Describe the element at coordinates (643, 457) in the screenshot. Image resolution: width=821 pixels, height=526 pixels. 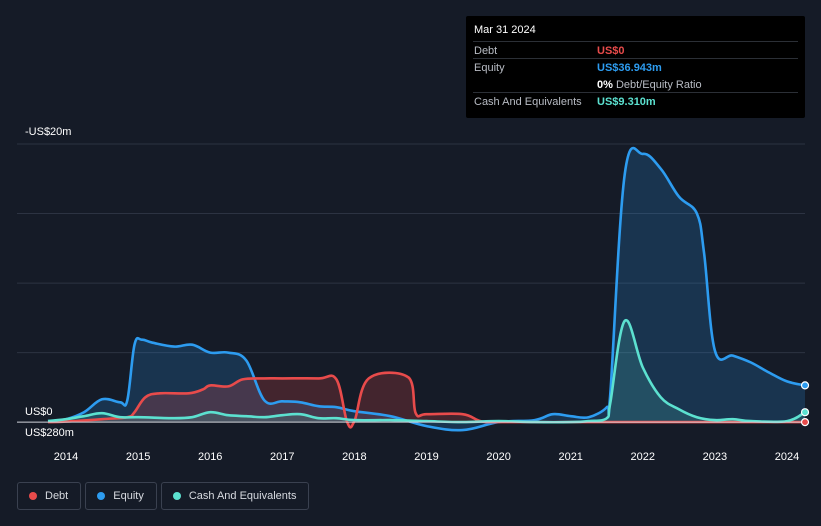
I see `x-tick-label-2022: 2022` at that location.